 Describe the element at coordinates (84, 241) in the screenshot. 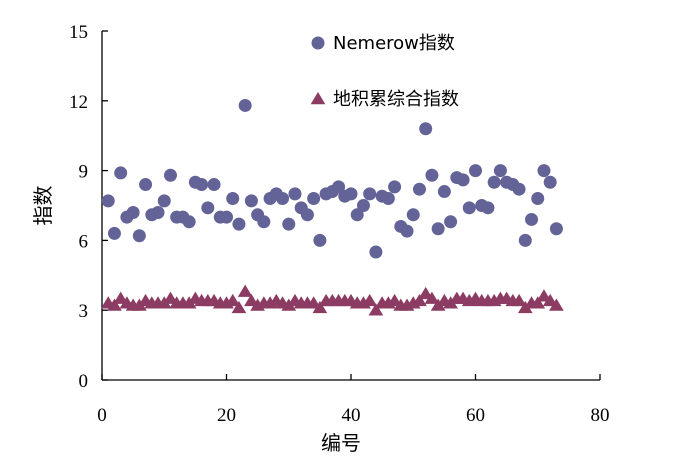

I see `y-tick-label: 6` at that location.